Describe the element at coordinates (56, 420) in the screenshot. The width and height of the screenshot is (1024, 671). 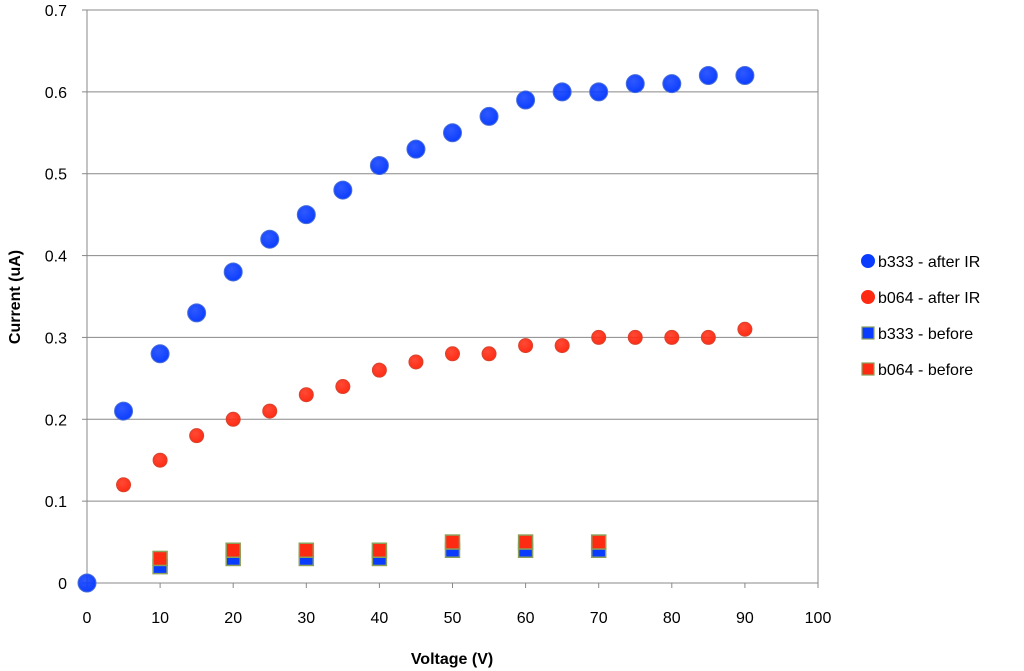
I see `y-tick-label: 0.2` at that location.